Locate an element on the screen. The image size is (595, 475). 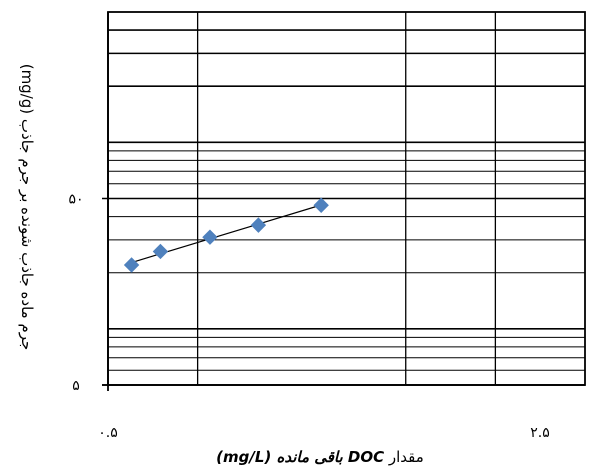
y-axis-label: جرم ماده جاذب شونده بر جرم جاذب (mg/g) is located at coordinates (27, 207).